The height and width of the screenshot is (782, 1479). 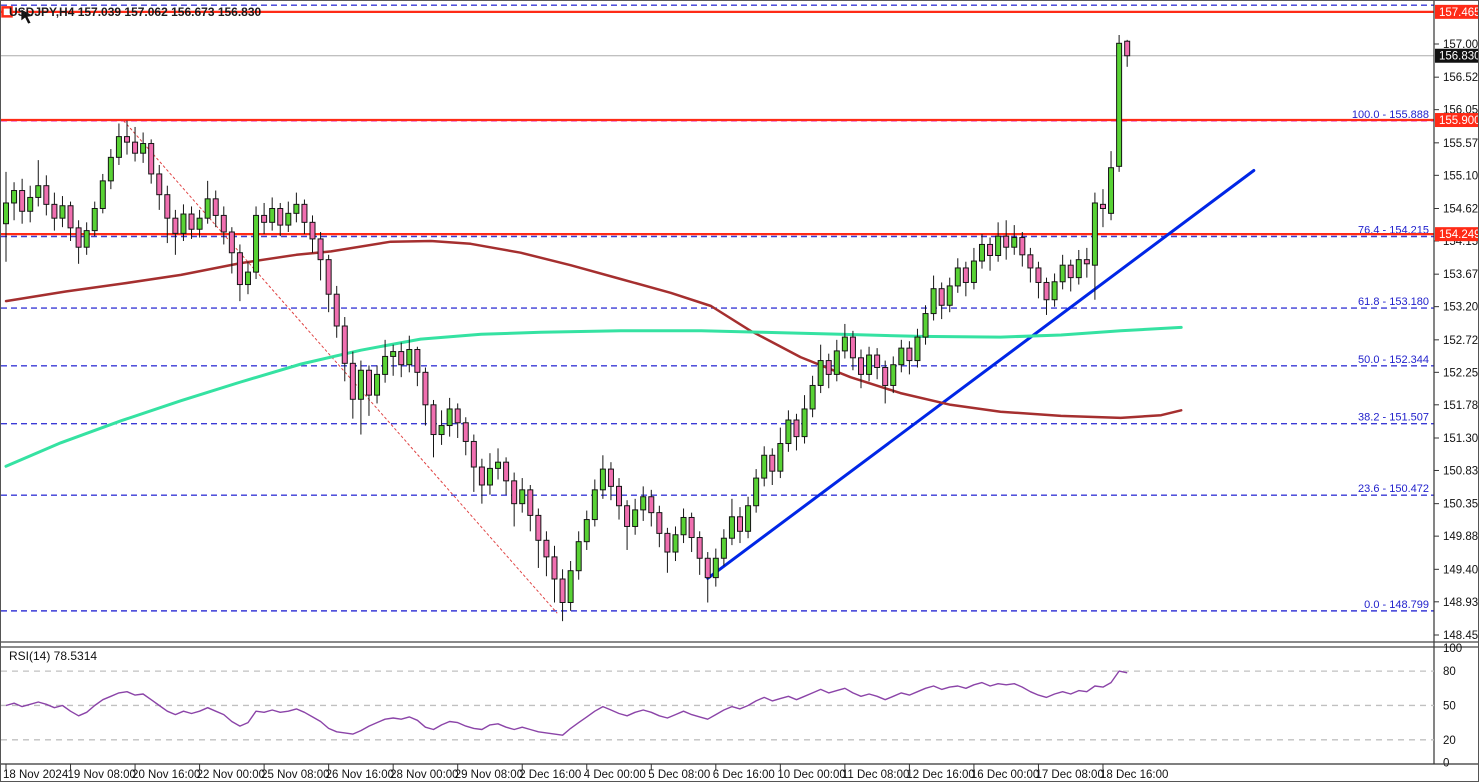 What do you see at coordinates (1461, 505) in the screenshot?
I see `price-tick-label: 150.350` at bounding box center [1461, 505].